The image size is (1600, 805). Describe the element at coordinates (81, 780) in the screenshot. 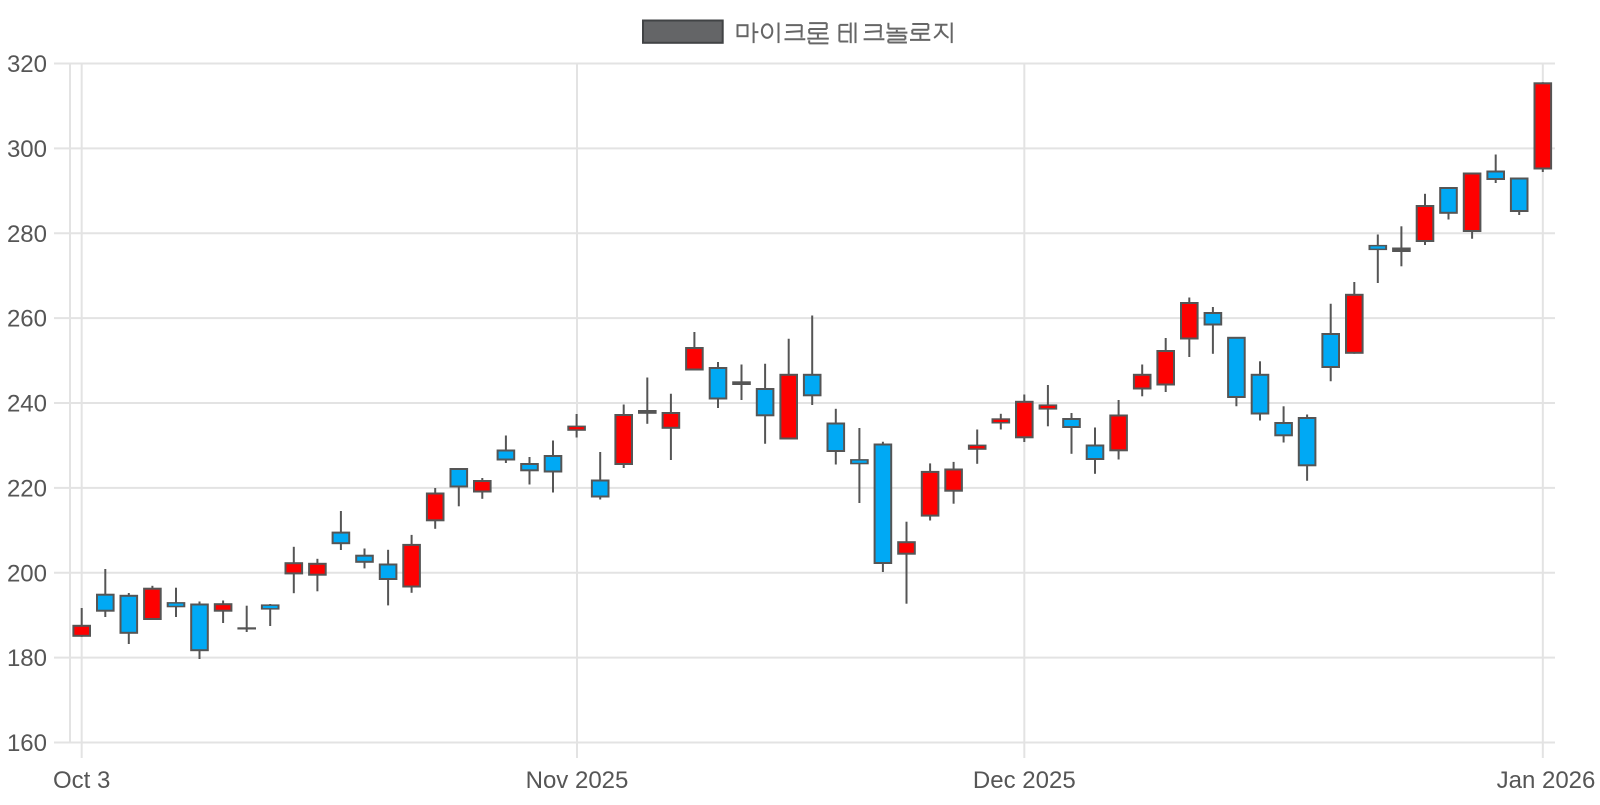

I see `svg-text: Oct 3` at that location.